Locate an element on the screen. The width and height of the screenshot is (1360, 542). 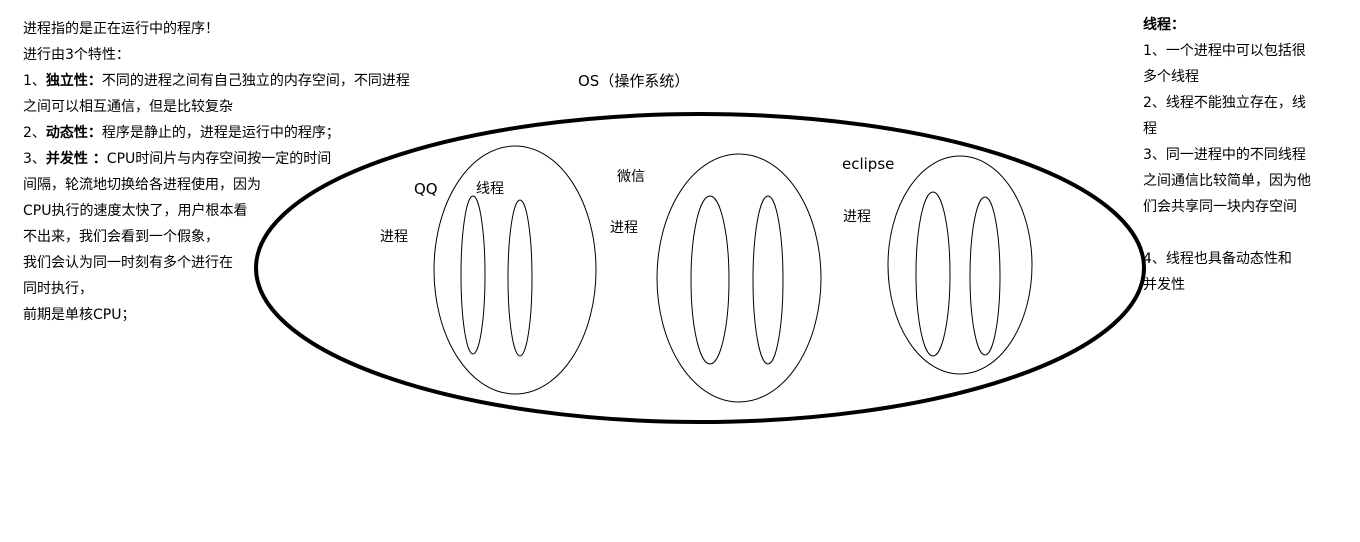
note-line: 同时执行， is located at coordinates (58, 289).